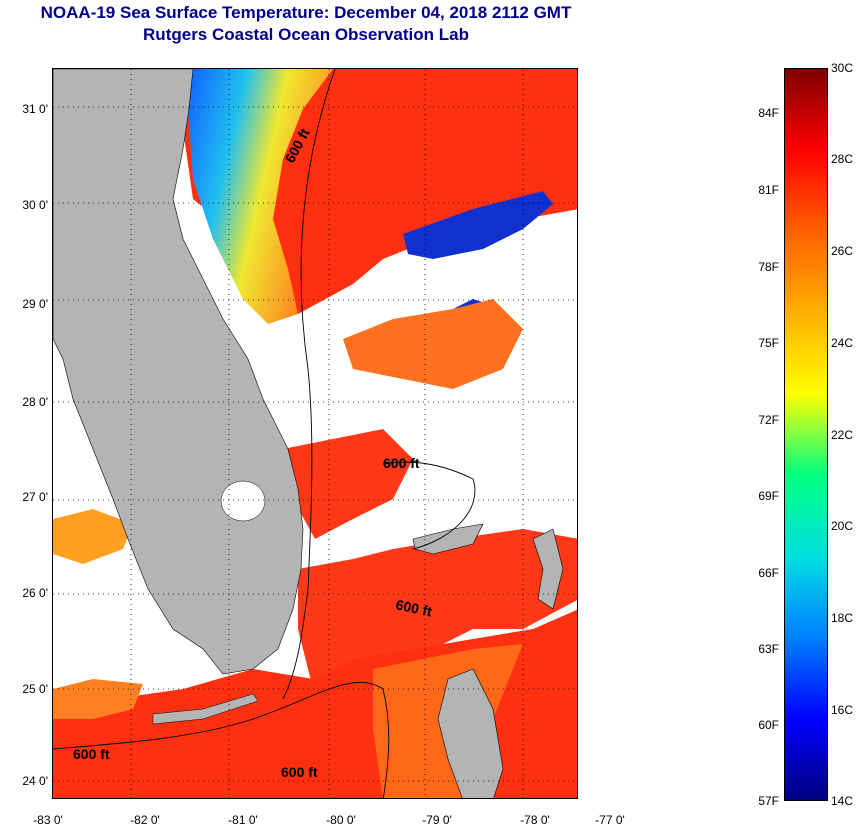 This screenshot has width=865, height=832. What do you see at coordinates (260, 196) in the screenshot?
I see `coastal-gradient-water` at bounding box center [260, 196].